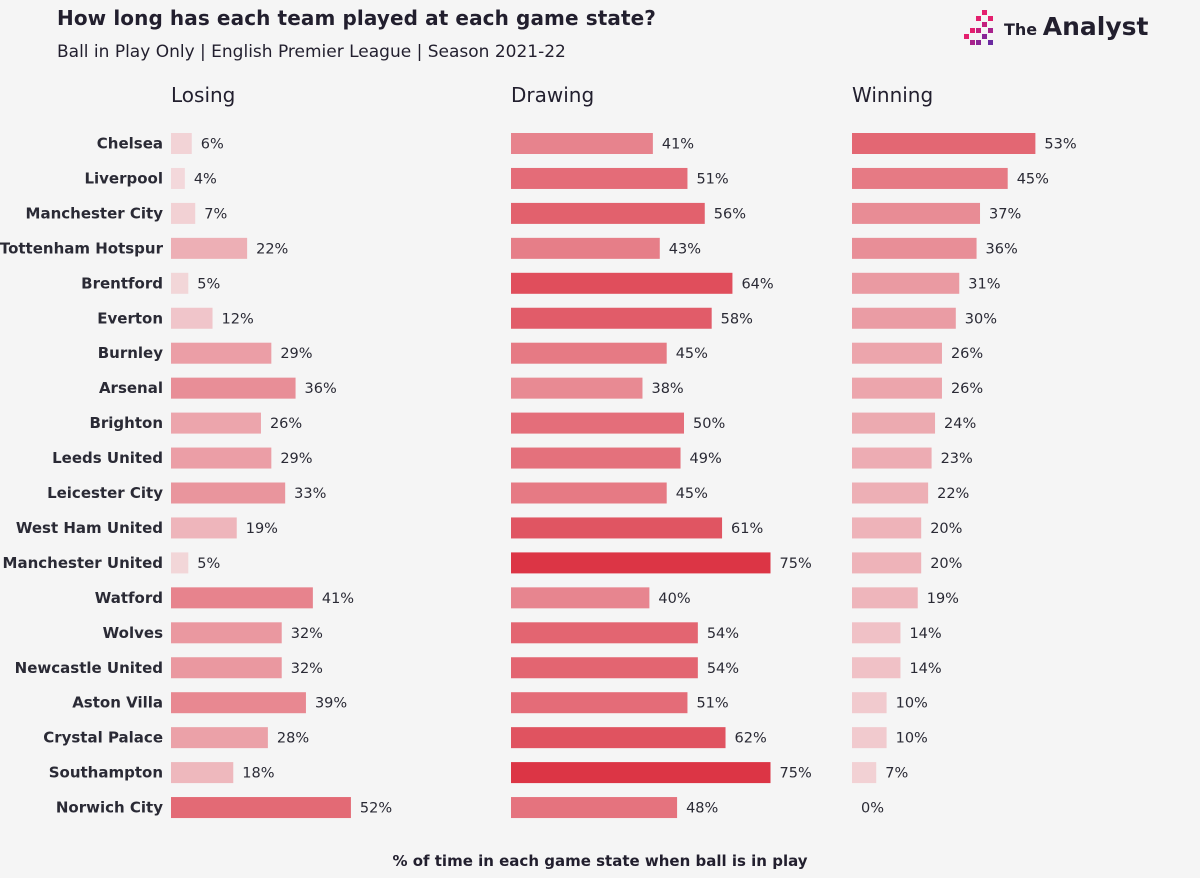 The width and height of the screenshot is (1200, 878). What do you see at coordinates (331, 704) in the screenshot?
I see `value-label: 39%` at bounding box center [331, 704].